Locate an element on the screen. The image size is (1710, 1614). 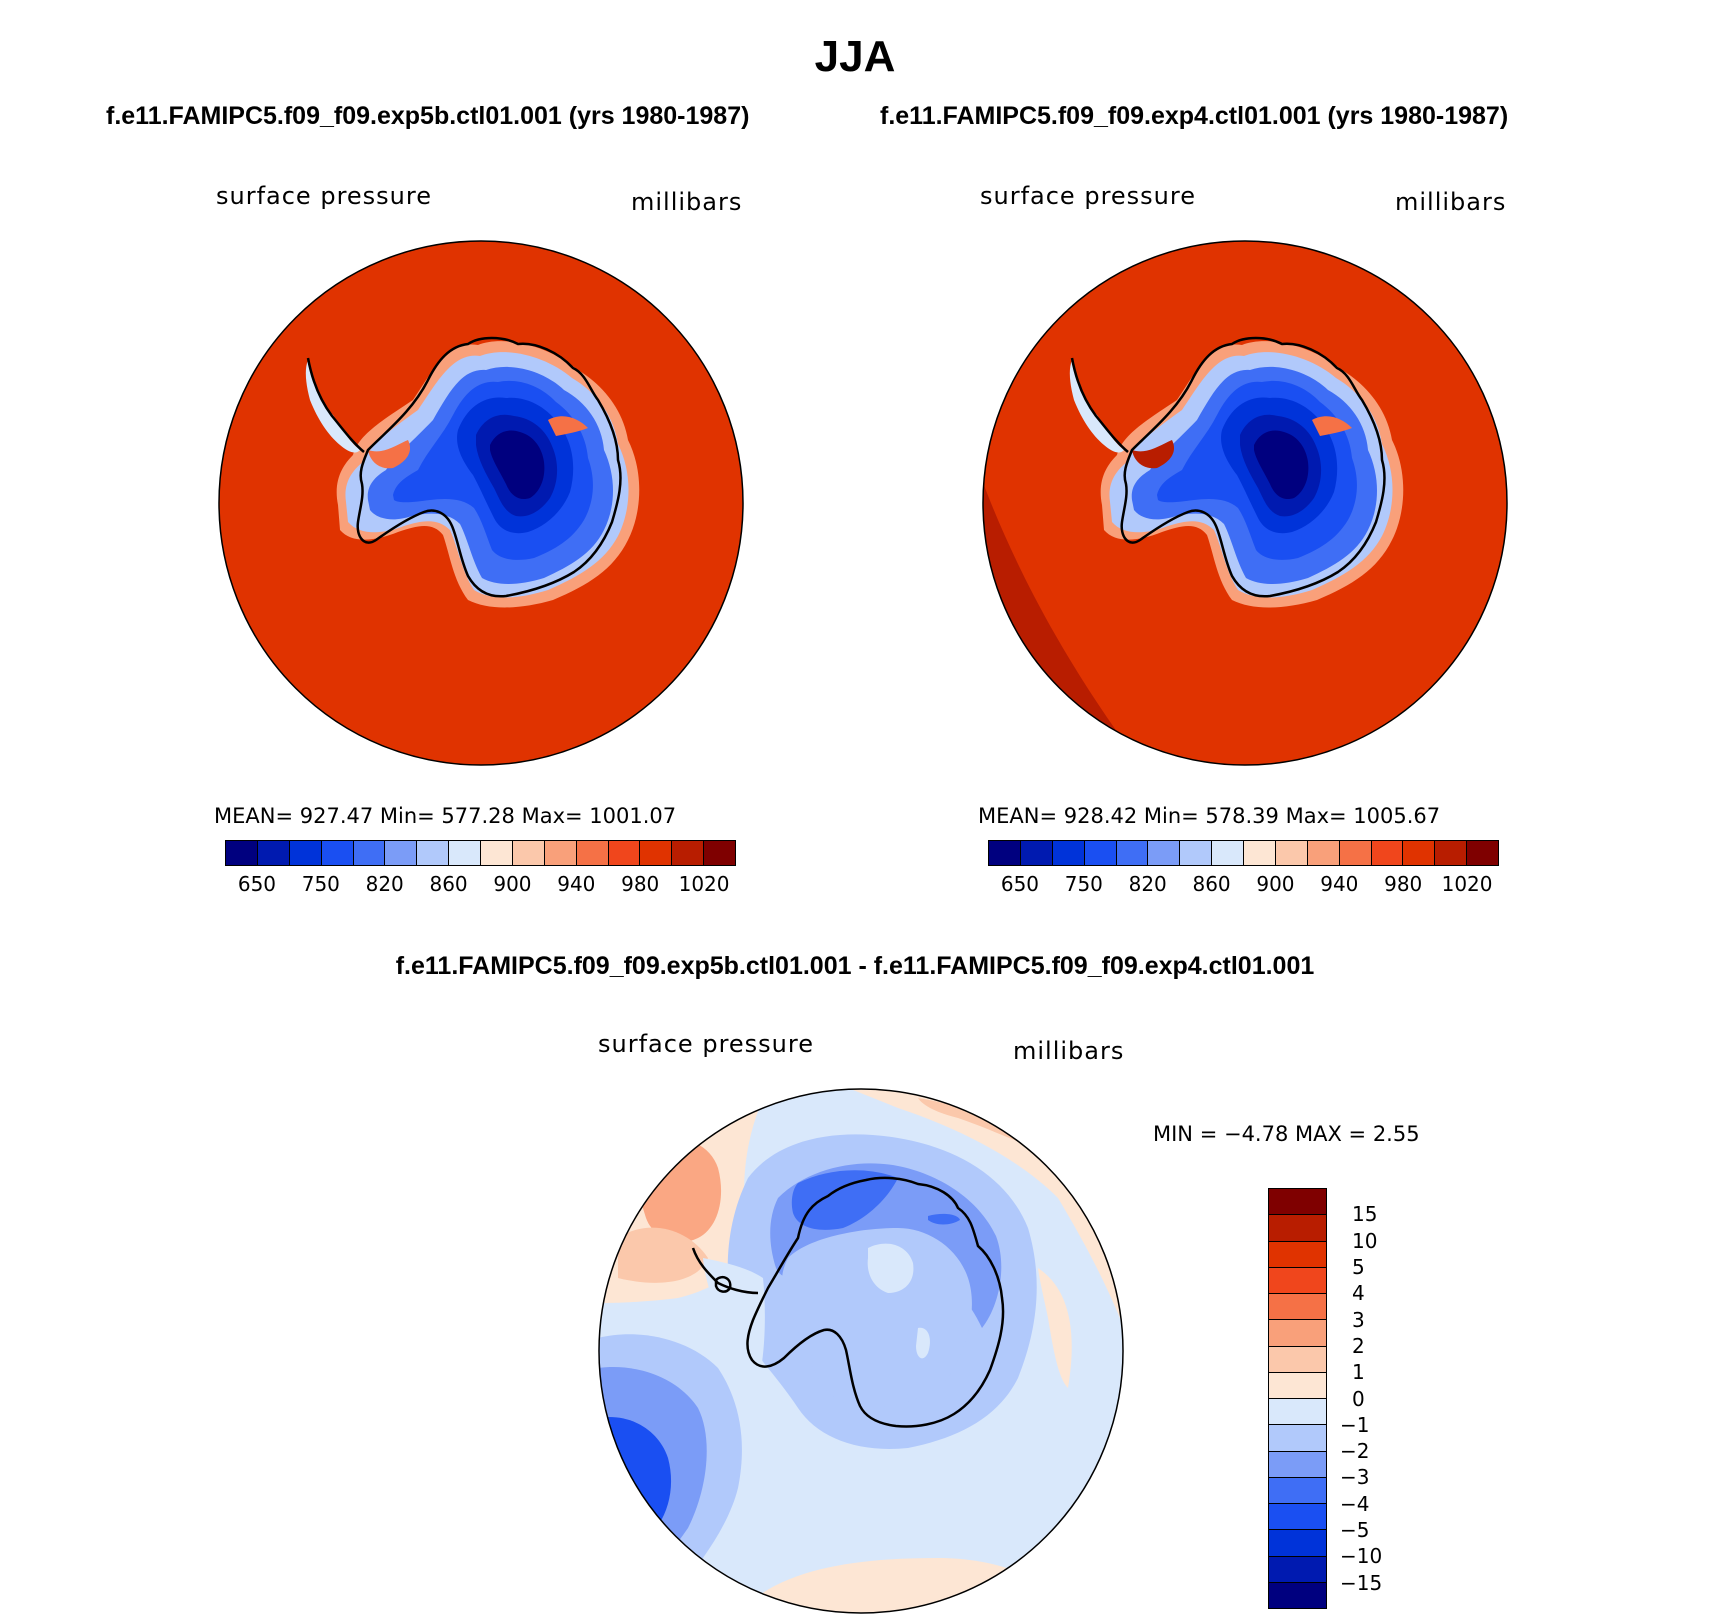
left-colorbar-tick-label: 900 is located at coordinates (512, 884).